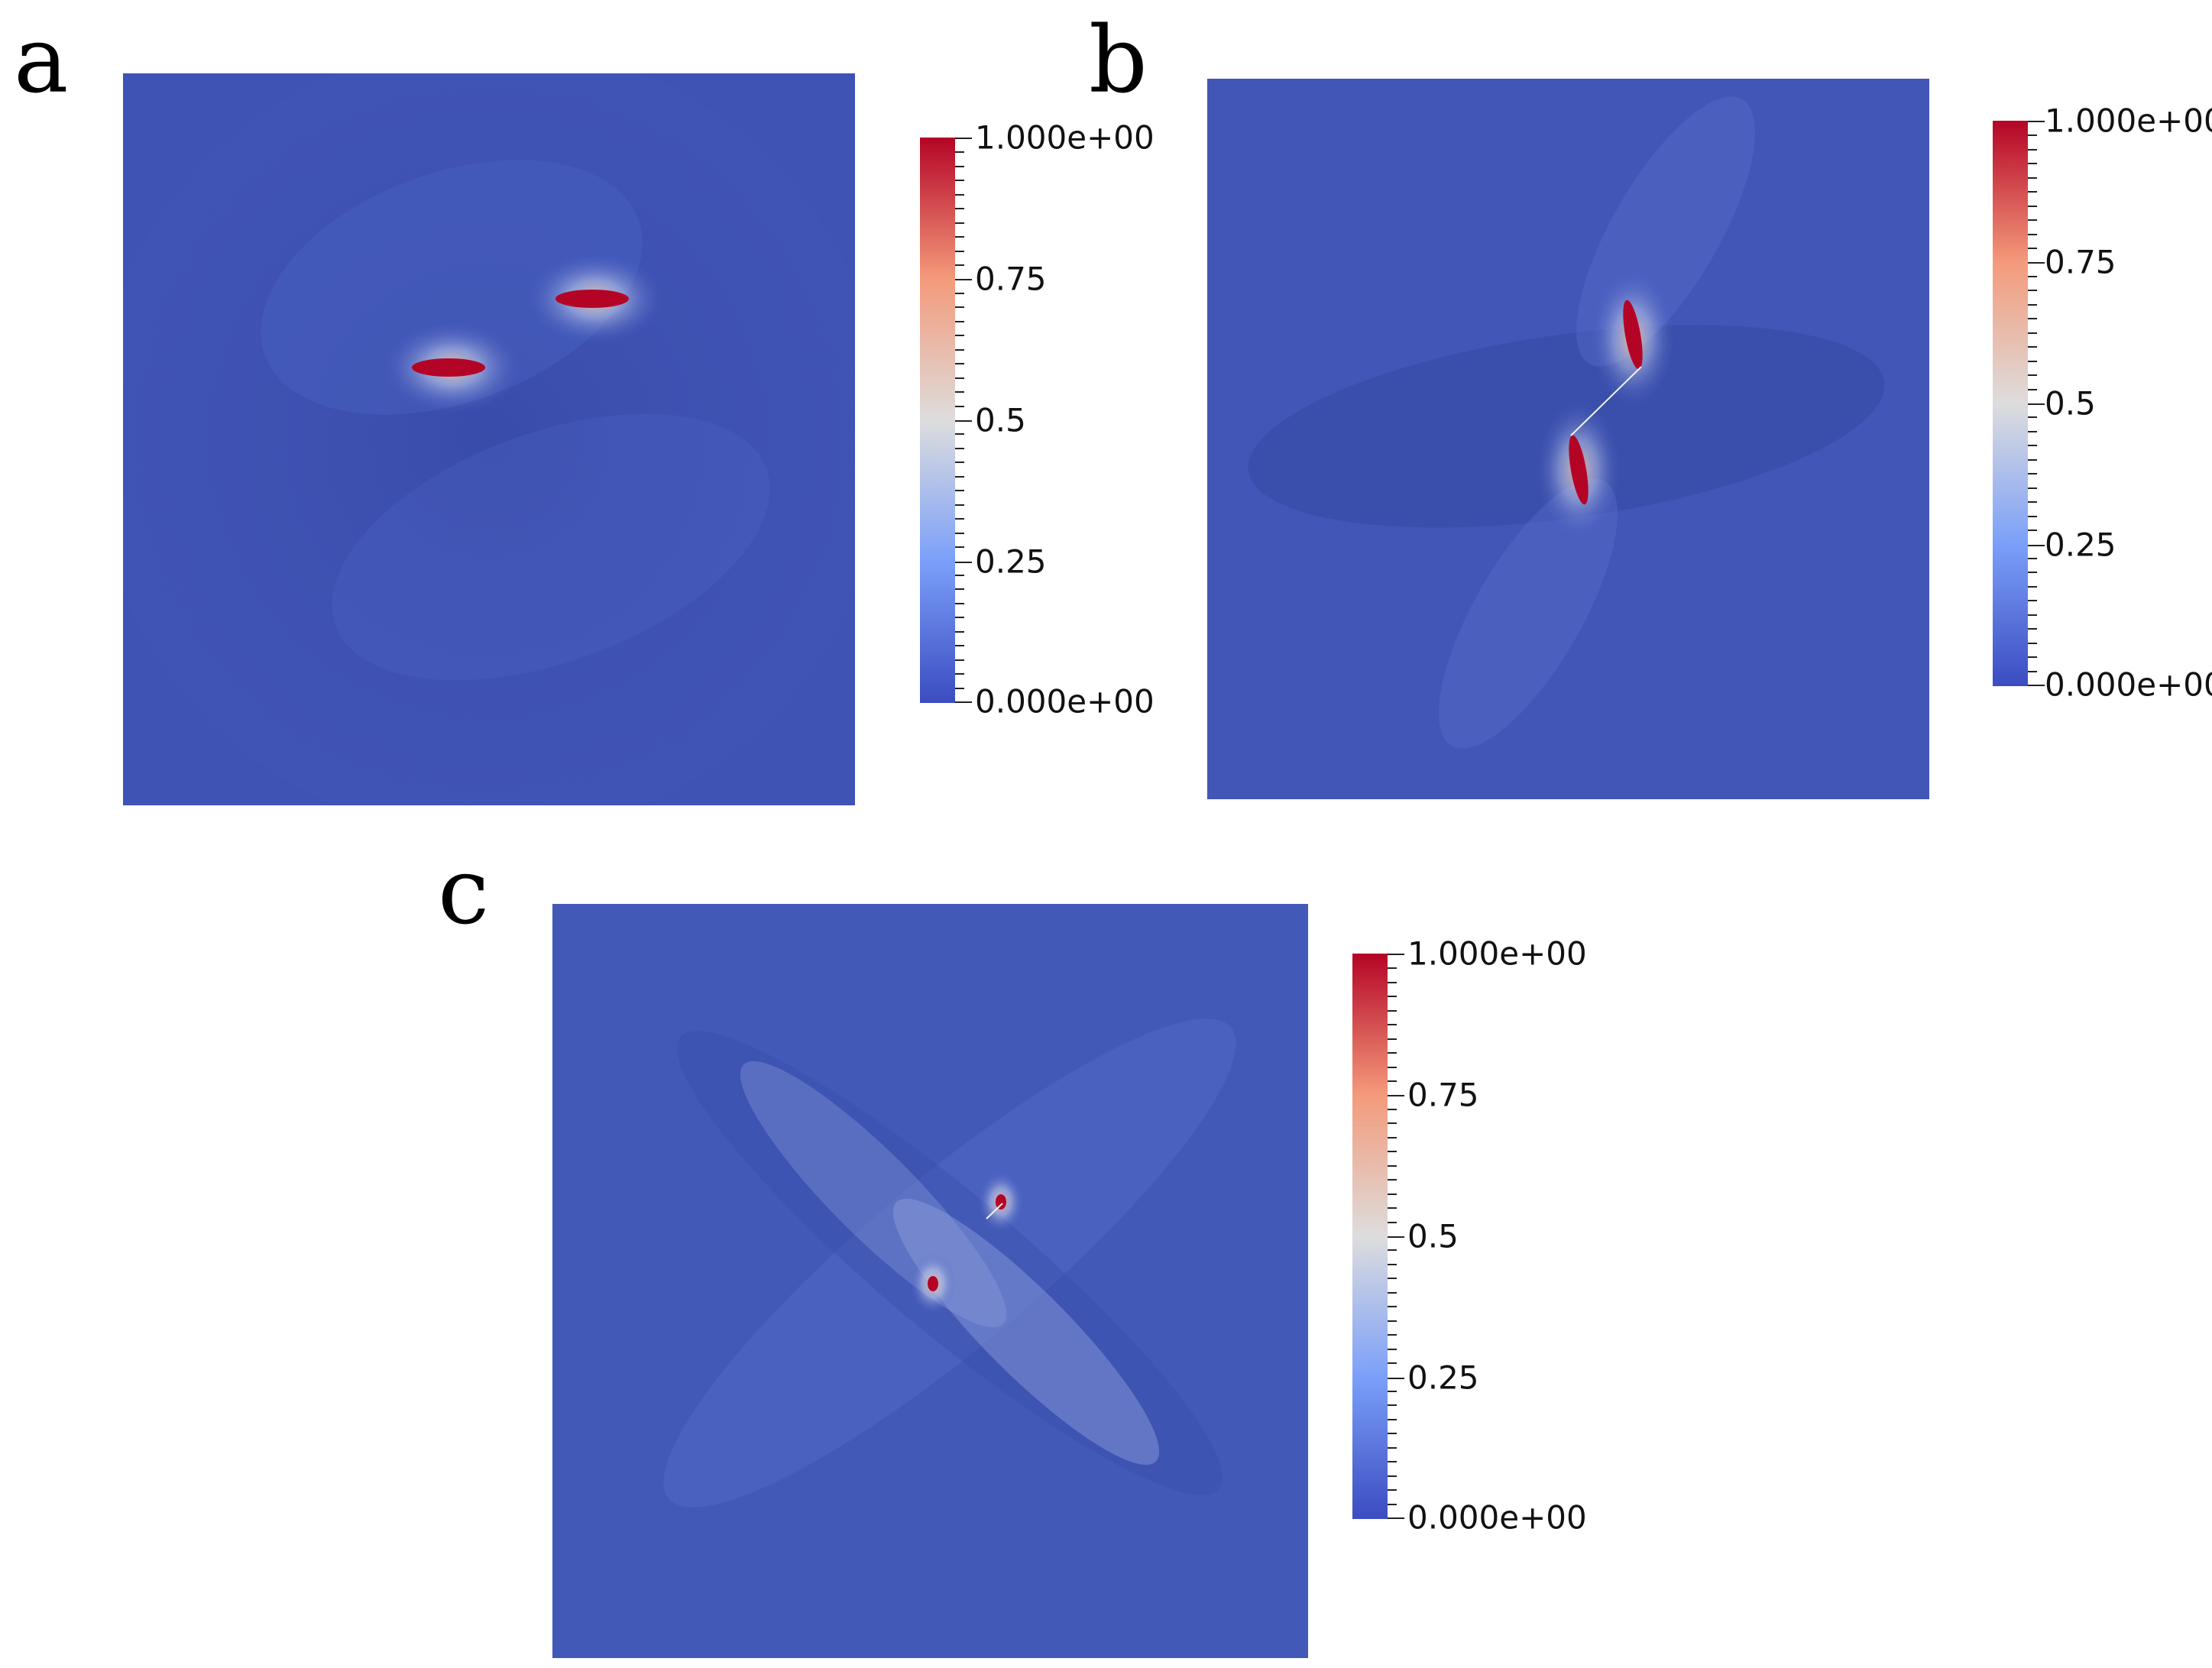 The image size is (2212, 1668). Describe the element at coordinates (1118, 61) in the screenshot. I see `panel-label-b: b` at that location.